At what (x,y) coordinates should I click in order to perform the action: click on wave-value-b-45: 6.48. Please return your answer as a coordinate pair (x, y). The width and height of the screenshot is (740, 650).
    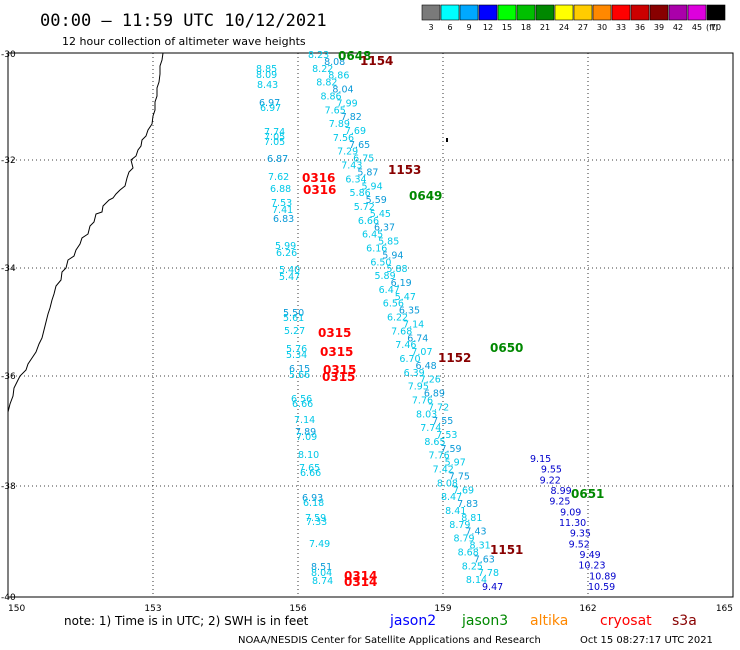
    Looking at the image, I should click on (426, 366).